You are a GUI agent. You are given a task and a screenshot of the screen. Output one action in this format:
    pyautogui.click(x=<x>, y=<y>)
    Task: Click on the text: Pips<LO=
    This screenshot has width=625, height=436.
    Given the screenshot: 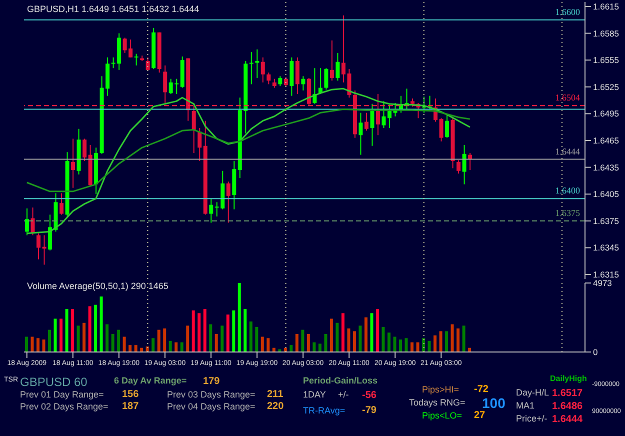 What is the action you would take?
    pyautogui.click(x=442, y=415)
    